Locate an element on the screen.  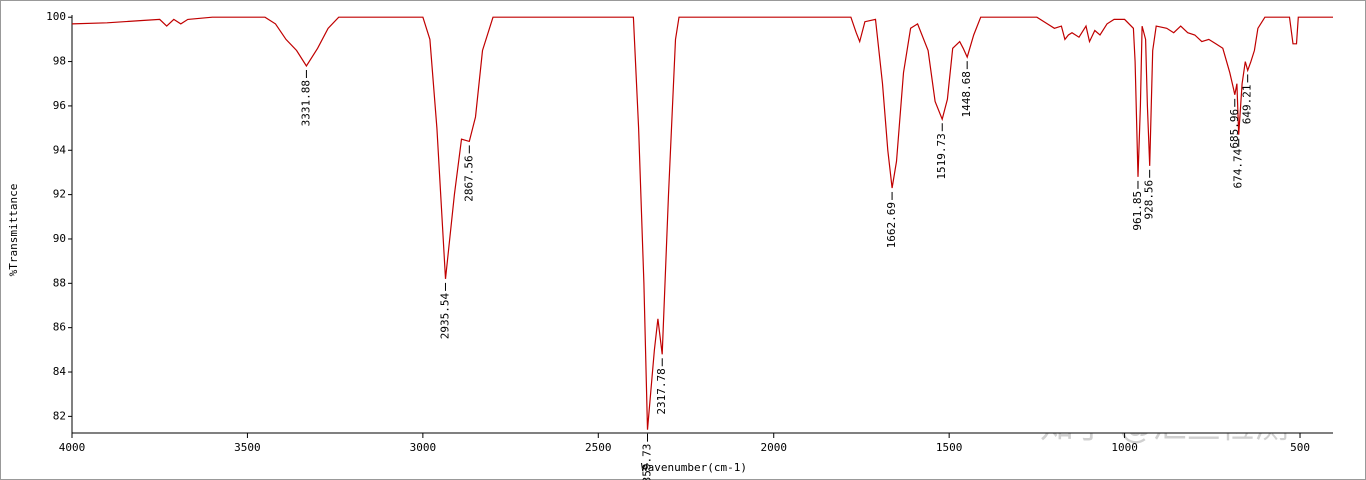
y-tick-label: 86 is located at coordinates (59, 327).